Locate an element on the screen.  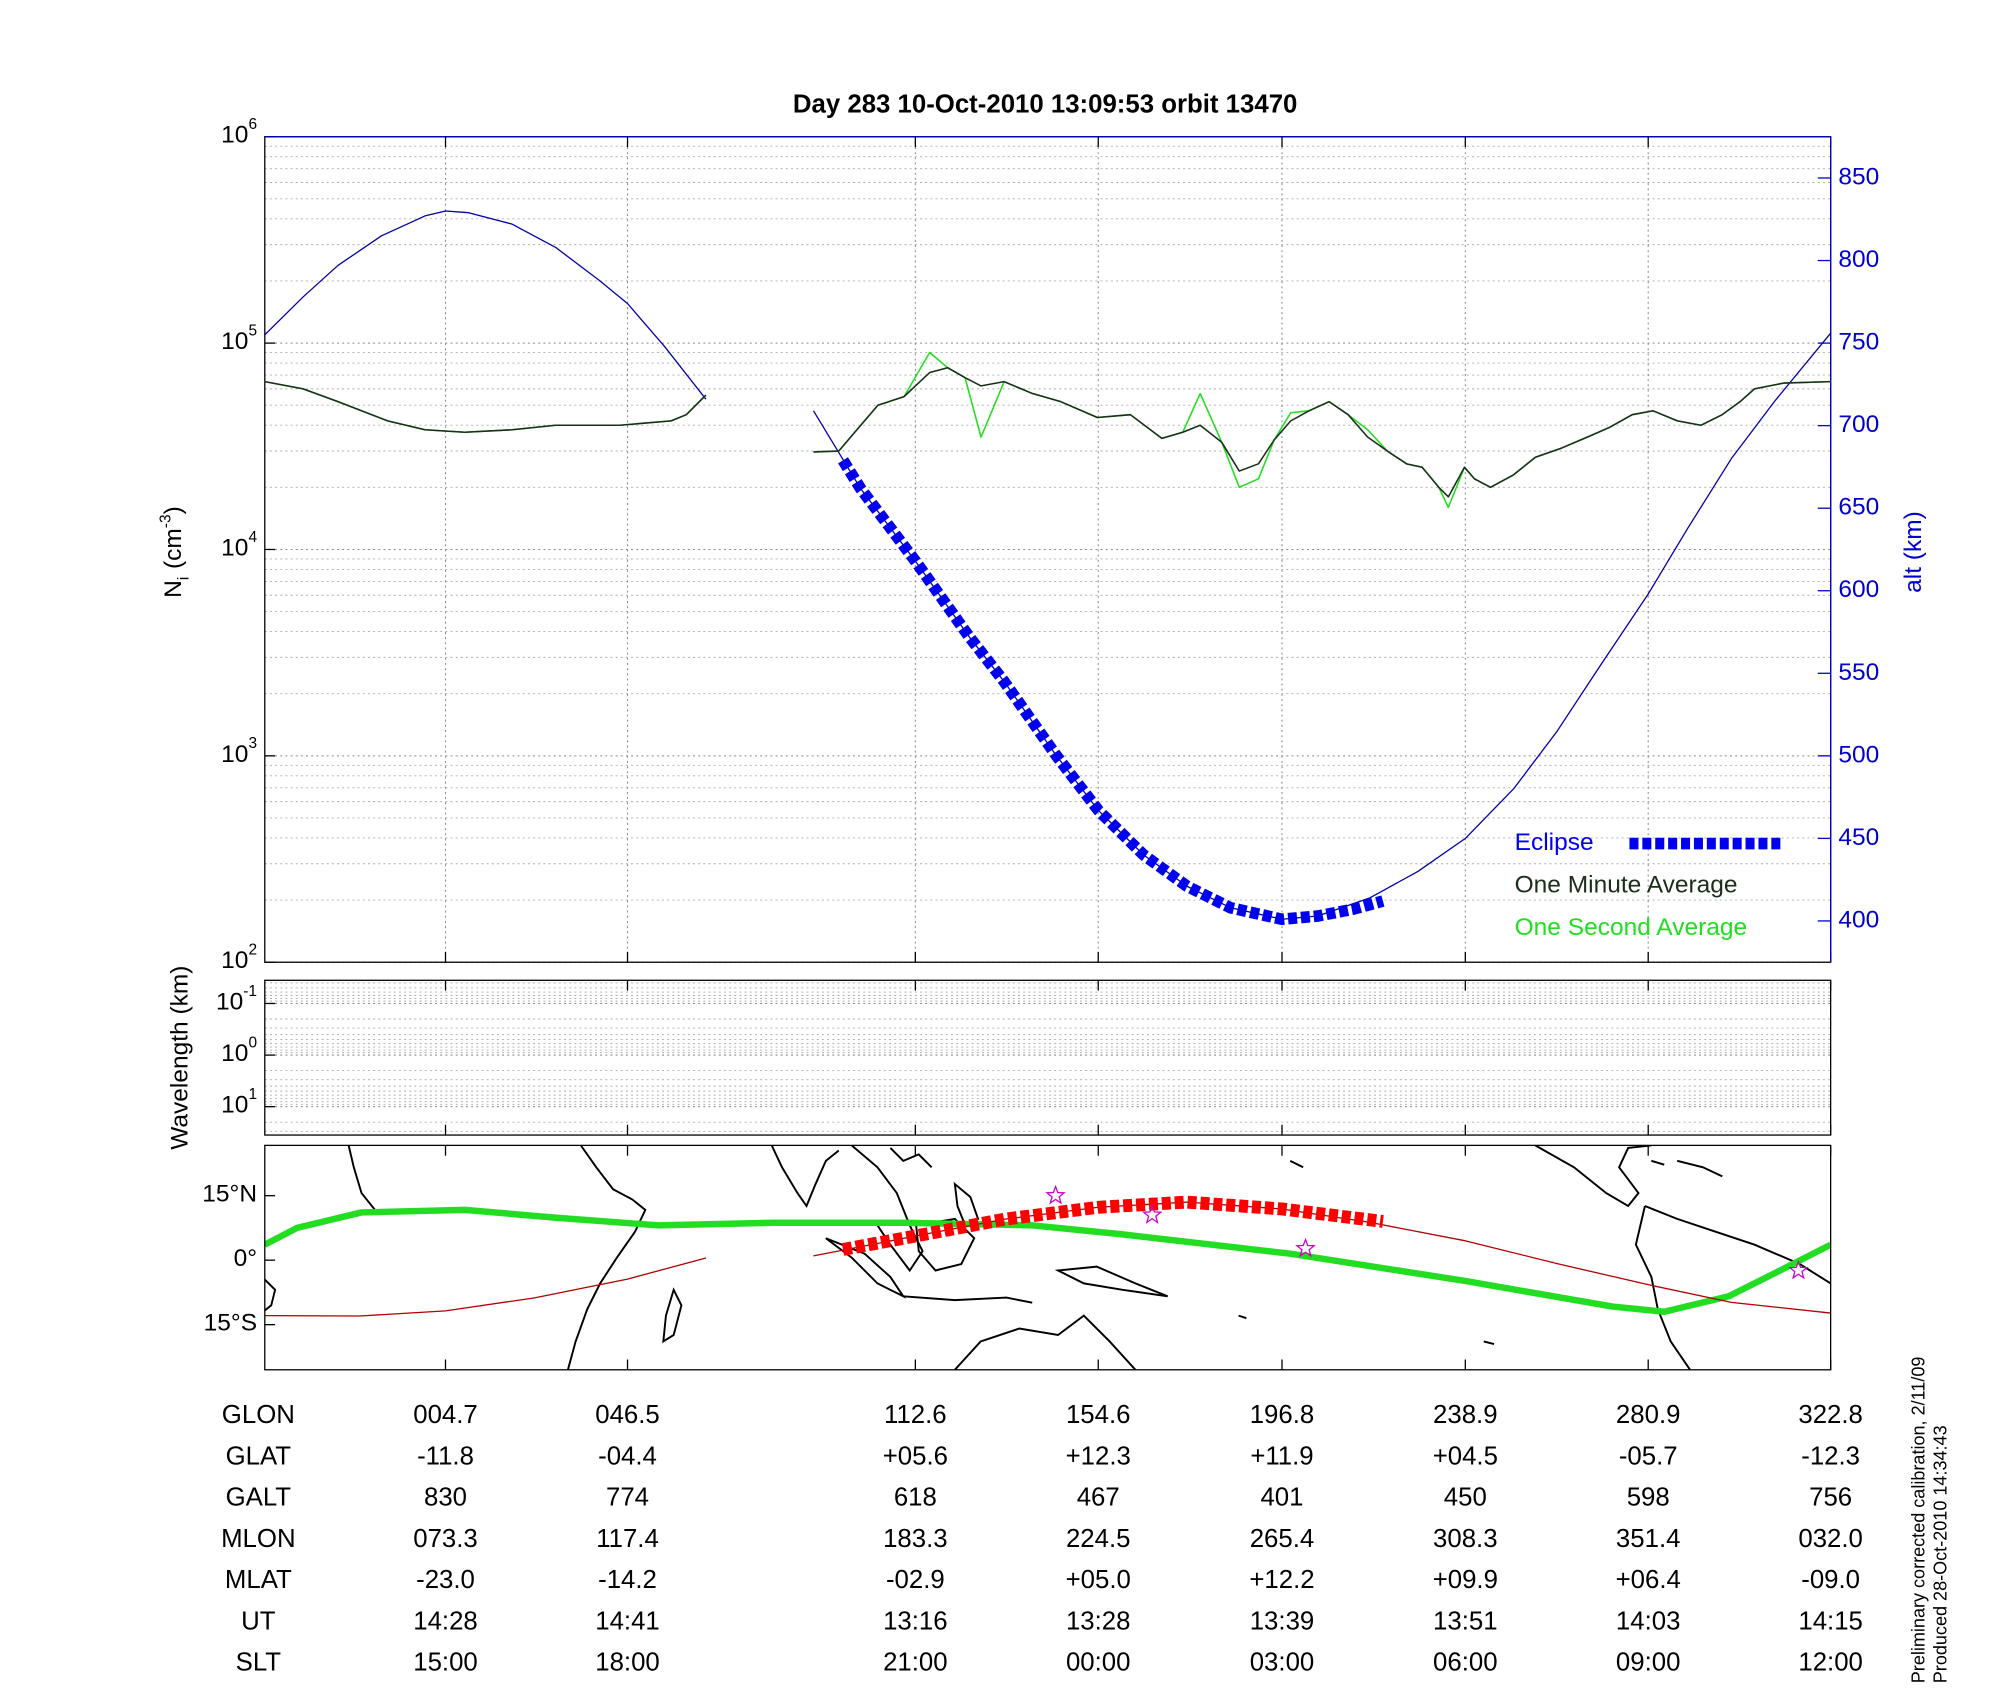
y-tick-power: 0 is located at coordinates (252, 1043).